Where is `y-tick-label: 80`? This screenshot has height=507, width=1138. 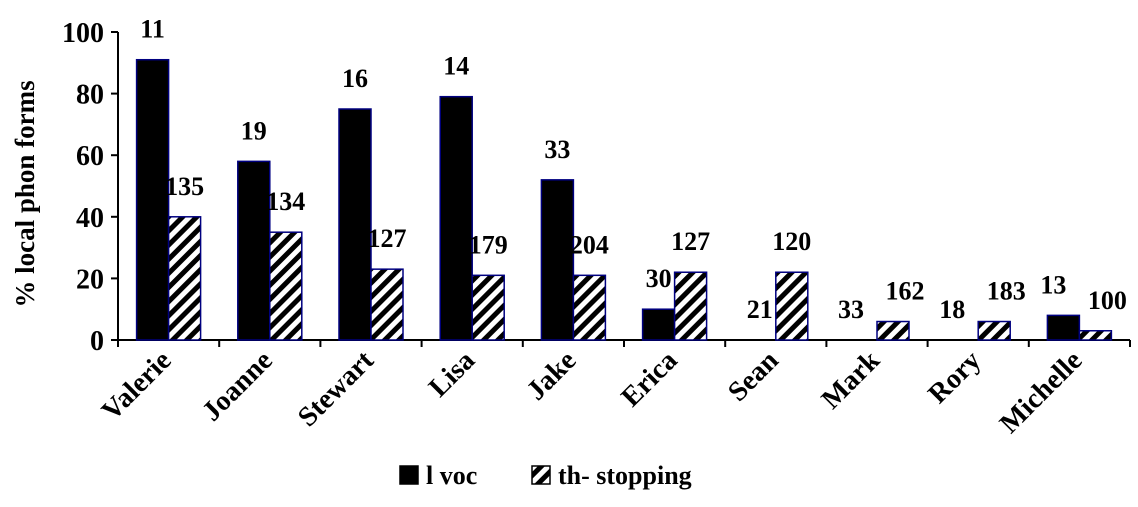
y-tick-label: 80 is located at coordinates (90, 95).